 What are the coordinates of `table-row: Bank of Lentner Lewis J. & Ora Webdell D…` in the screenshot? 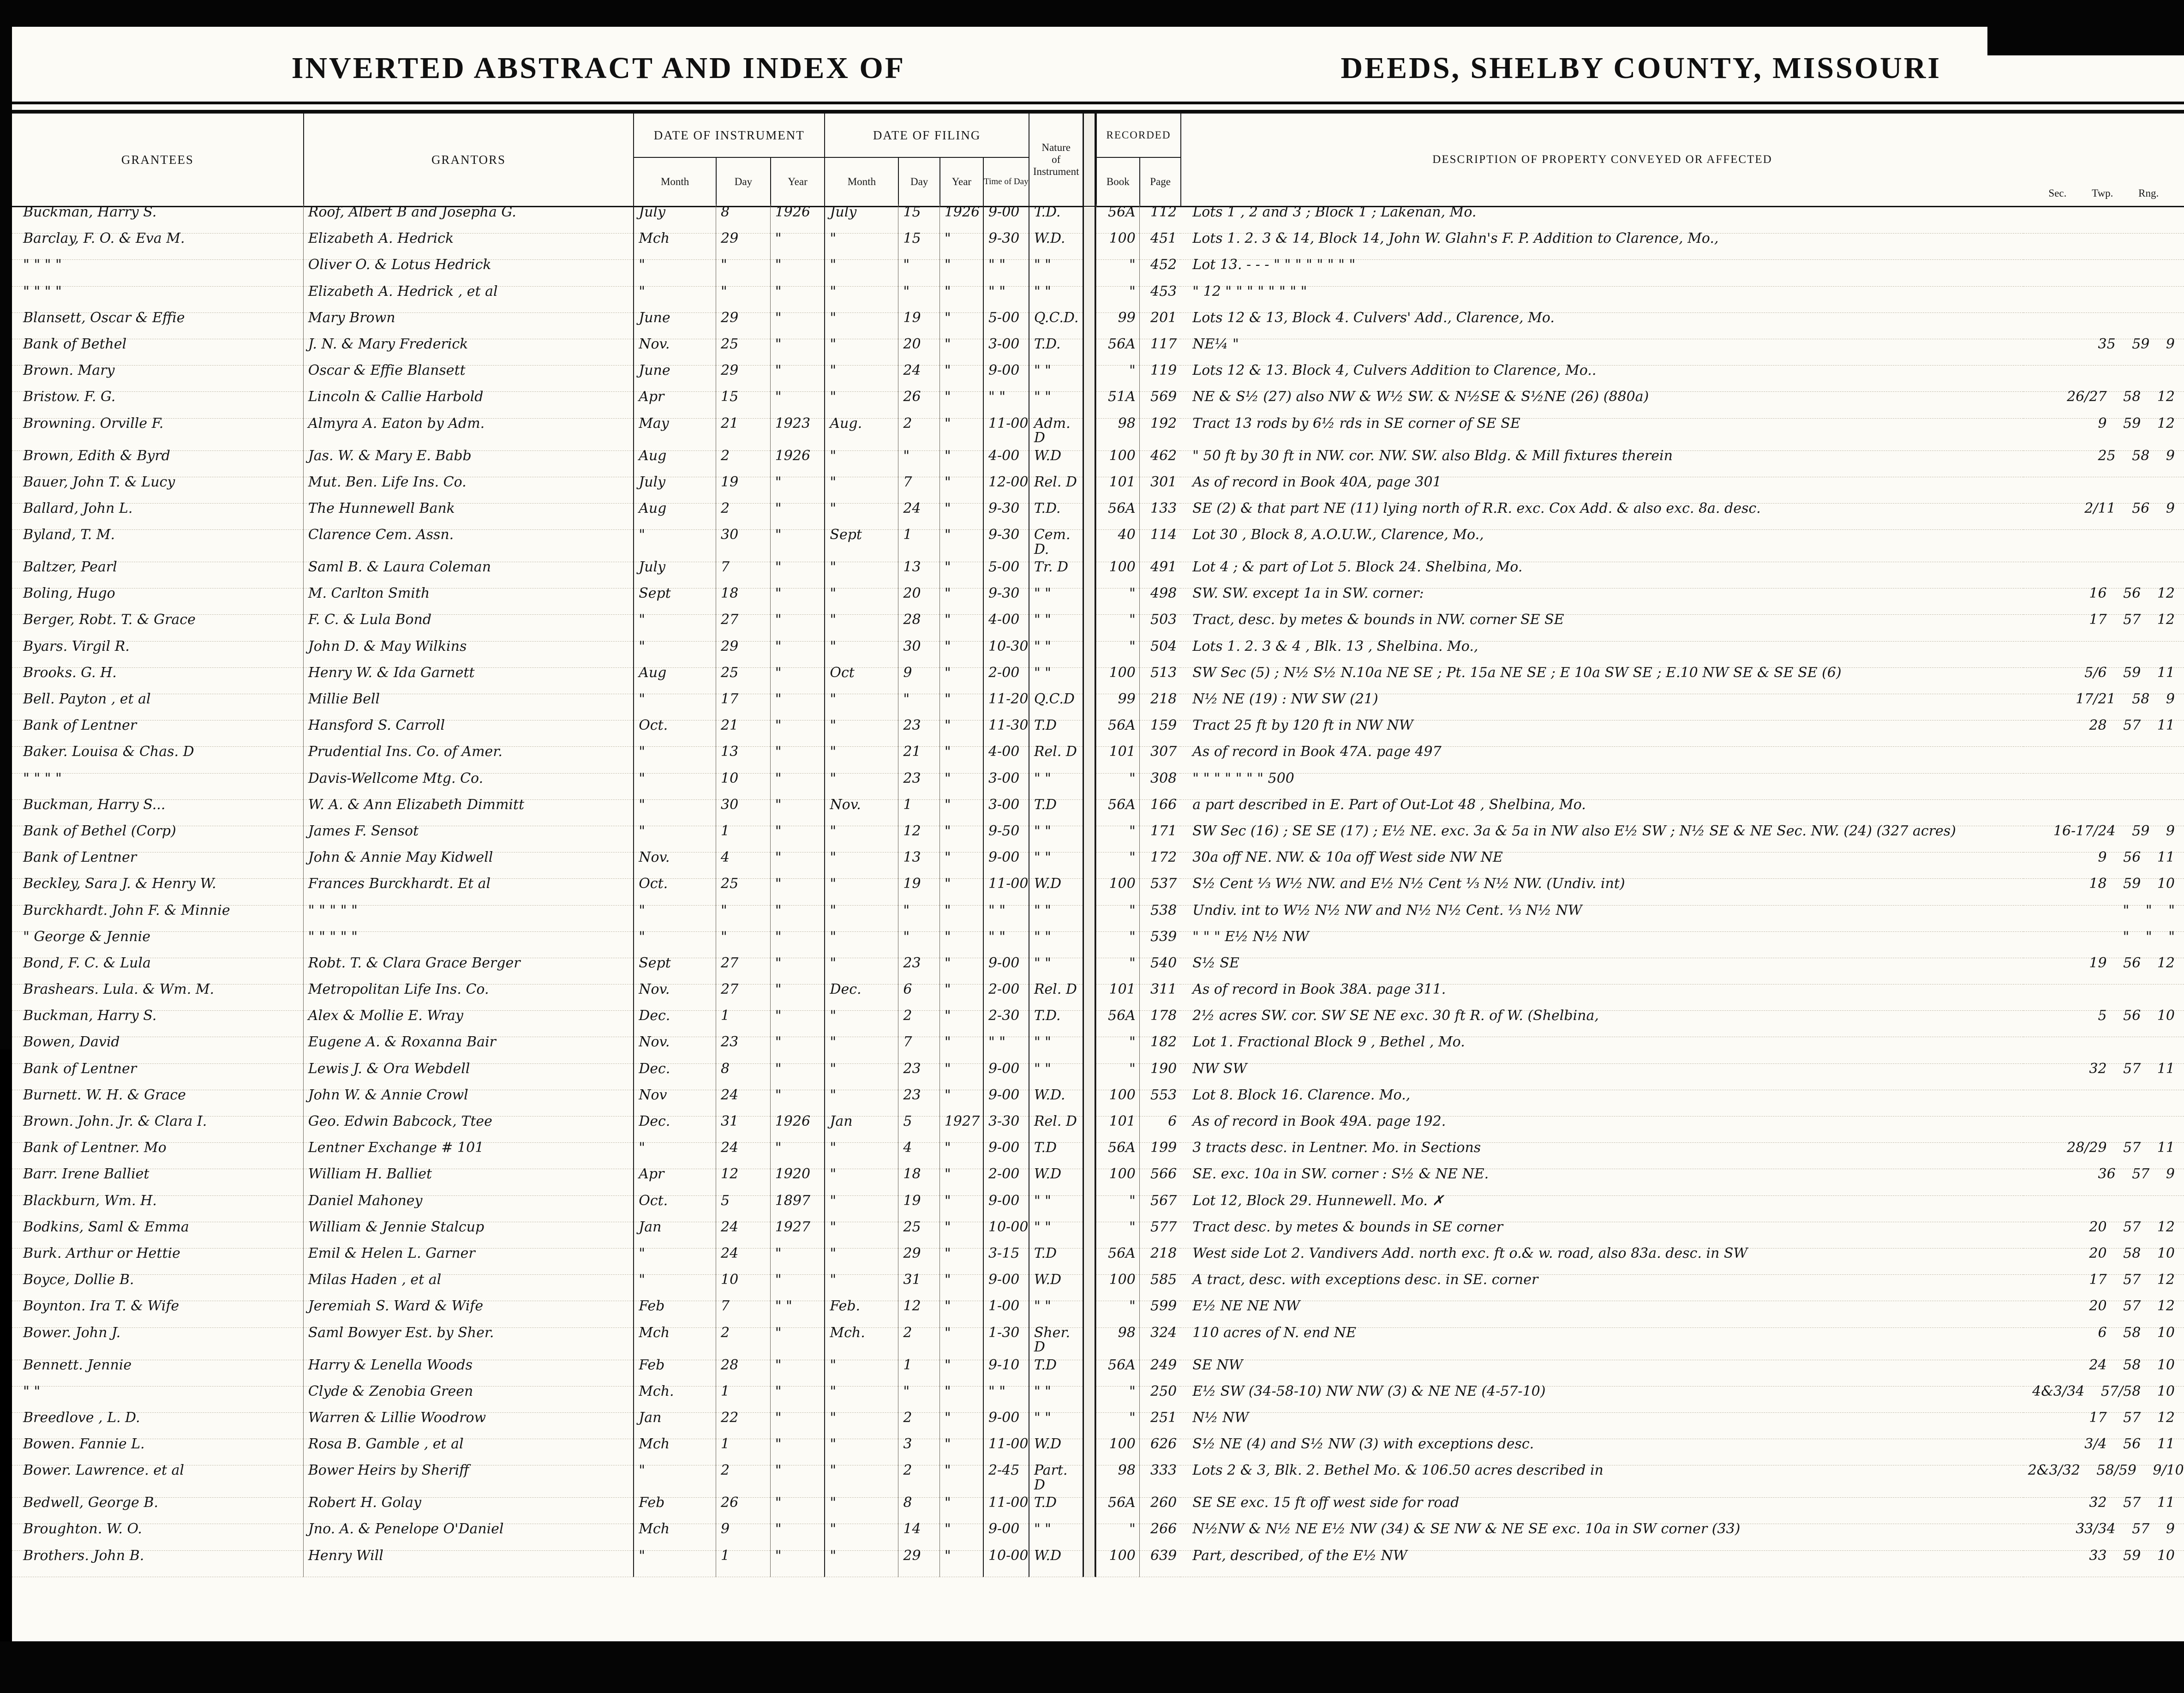 It's located at (1098, 1075).